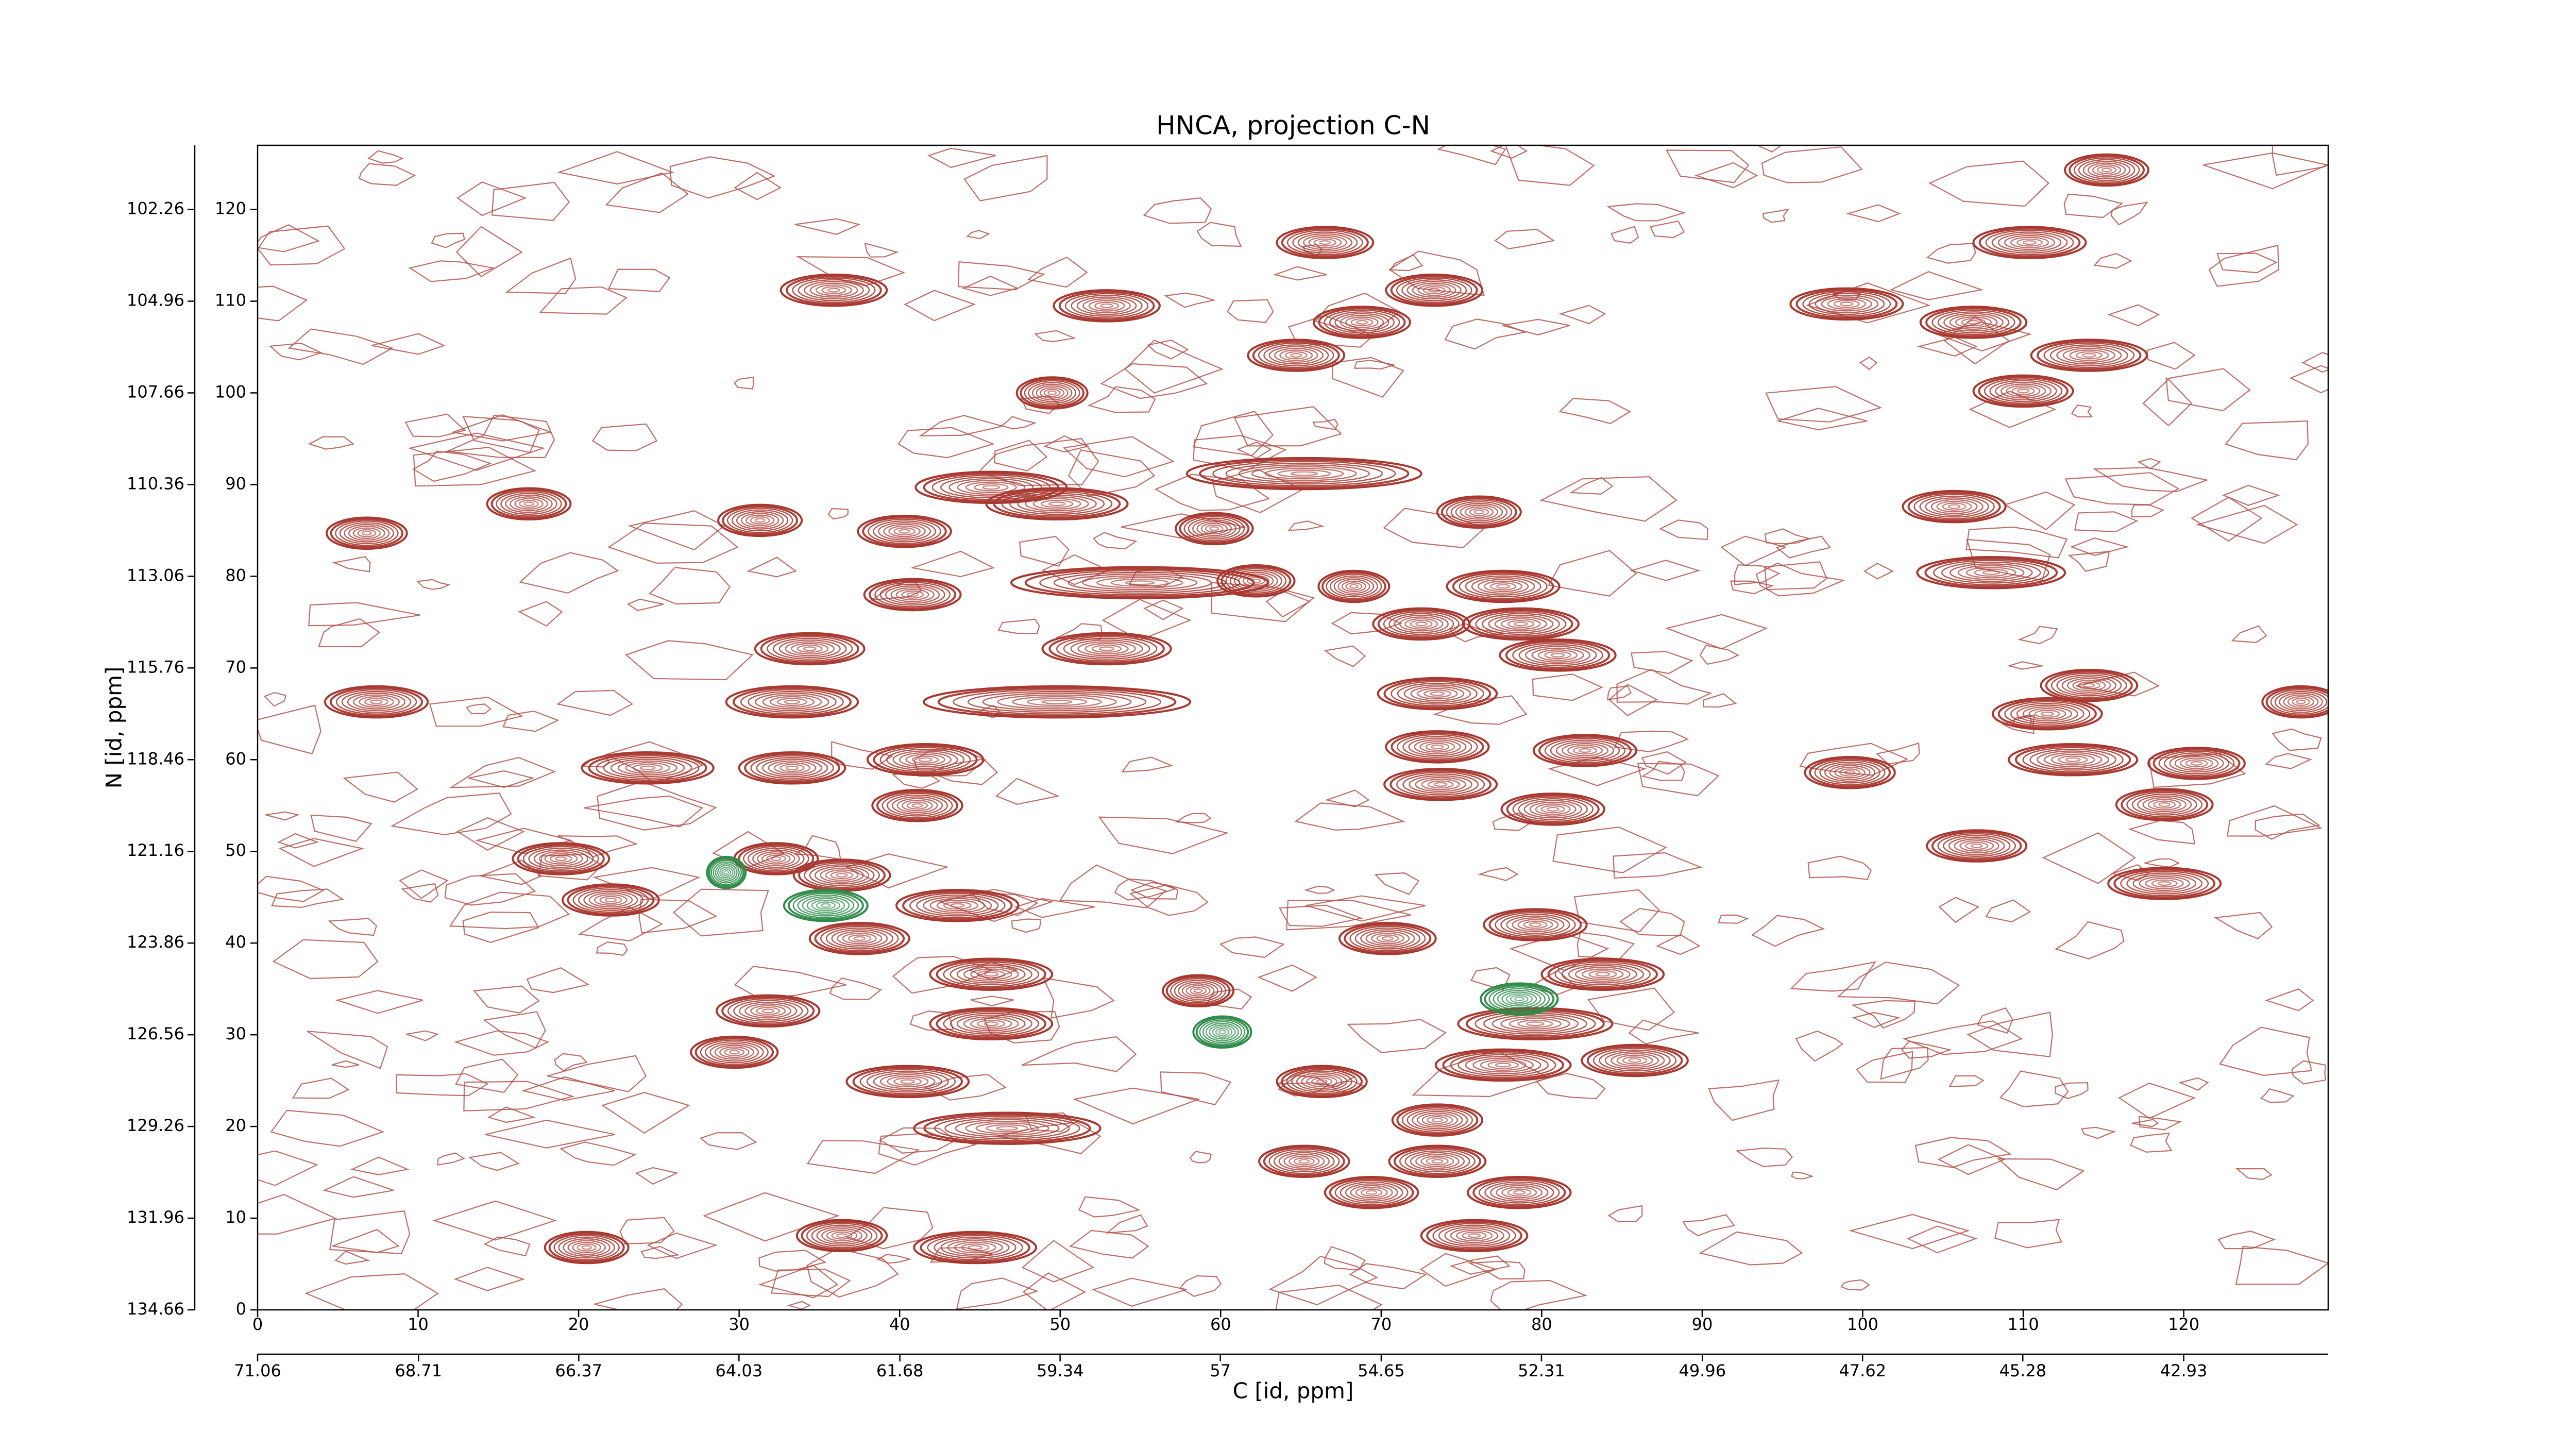 Image resolution: width=2576 pixels, height=1449 pixels. Describe the element at coordinates (155, 1217) in the screenshot. I see `y2-tick-label: 131.96` at that location.